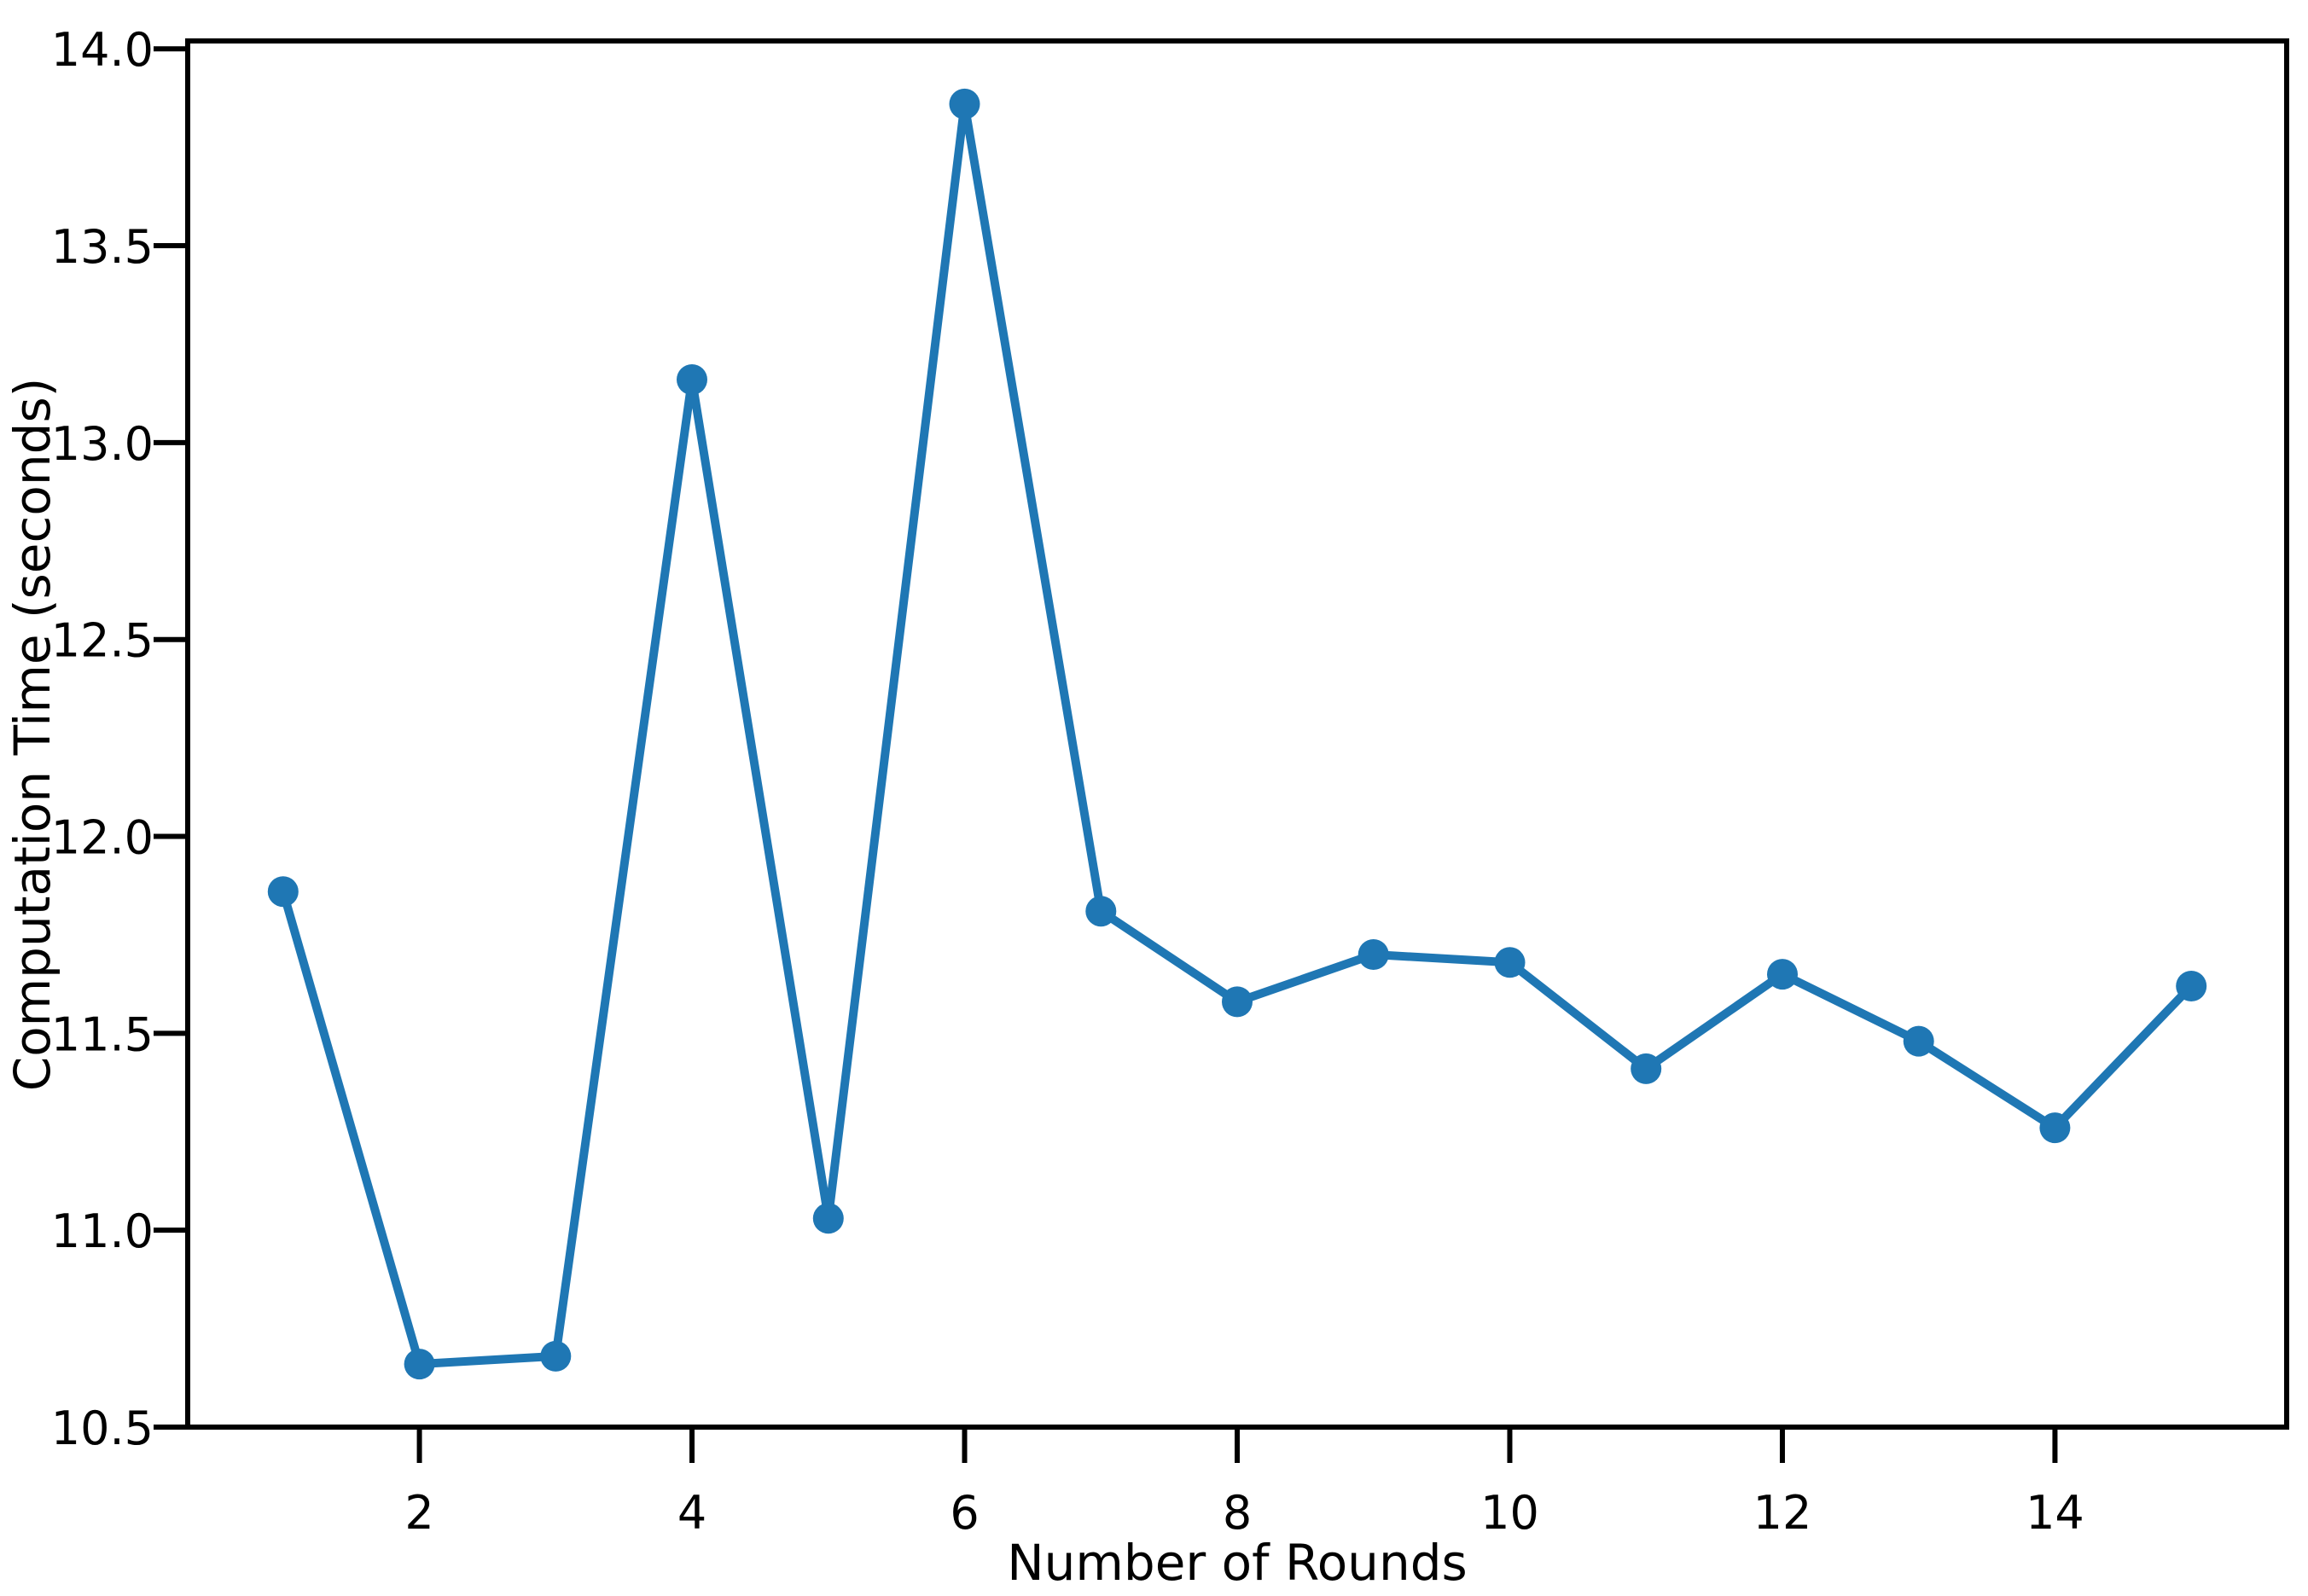 The image size is (2308, 1596). What do you see at coordinates (1237, 1563) in the screenshot?
I see `x-axis-title: Number of Rounds` at bounding box center [1237, 1563].